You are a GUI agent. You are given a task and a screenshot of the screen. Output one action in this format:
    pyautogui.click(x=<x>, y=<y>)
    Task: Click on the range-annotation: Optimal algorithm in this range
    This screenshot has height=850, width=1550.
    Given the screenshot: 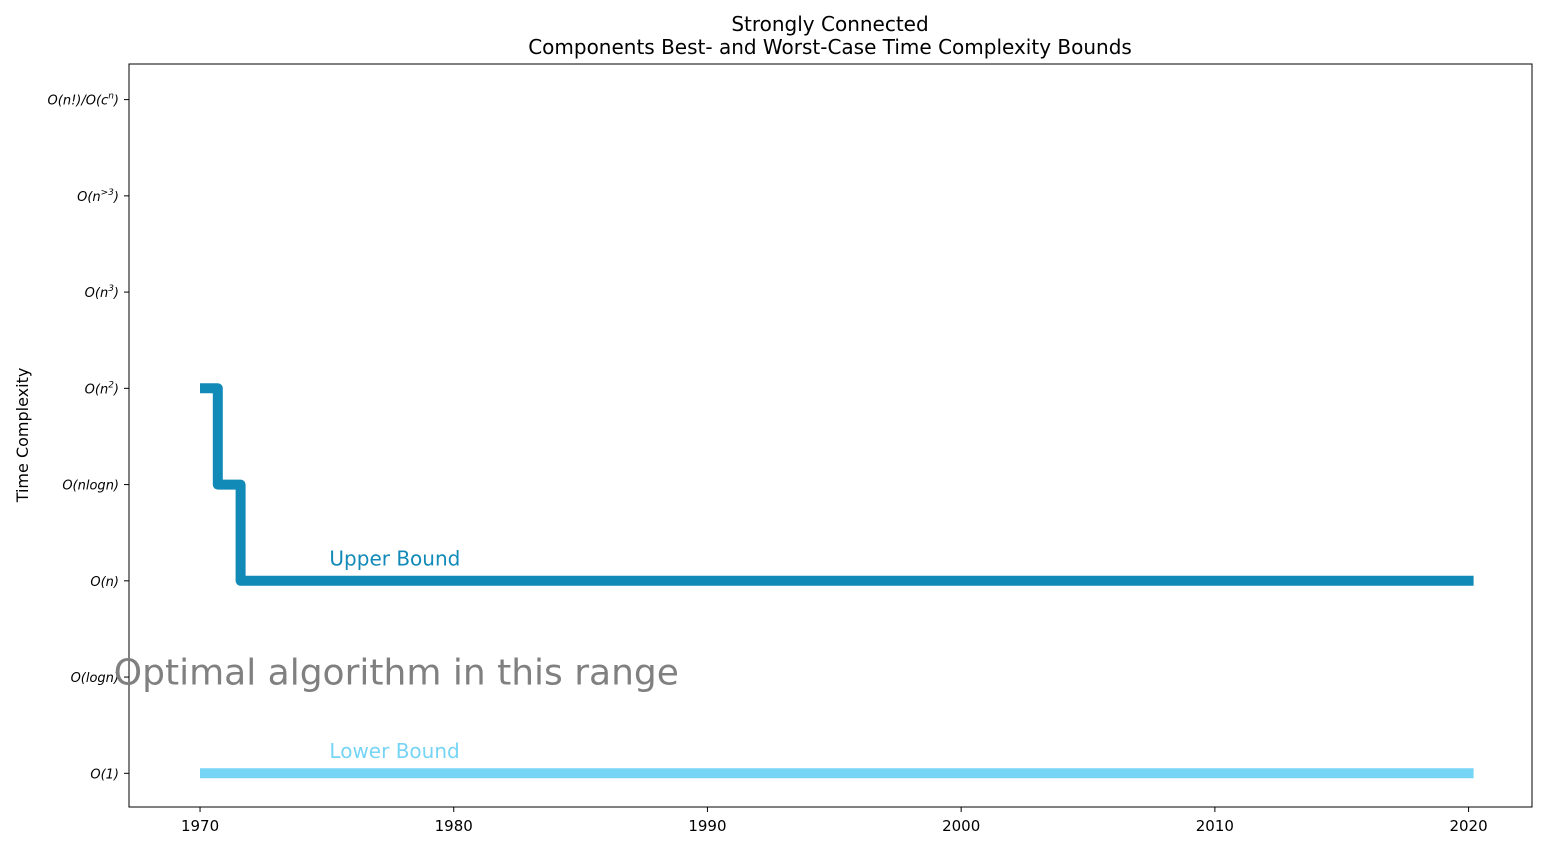 What is the action you would take?
    pyautogui.click(x=396, y=672)
    